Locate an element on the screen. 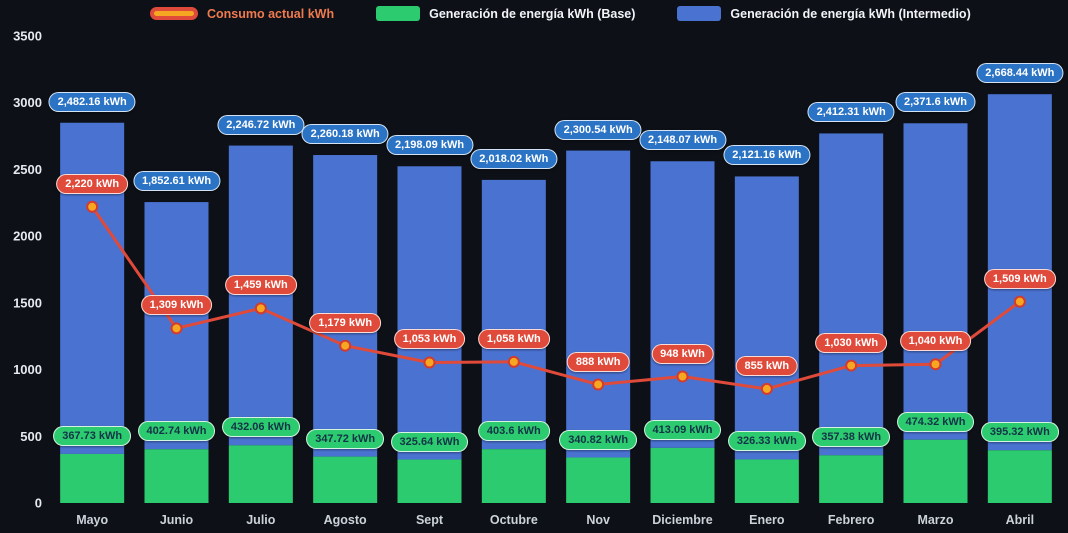  y-axis-tick-label: 1000 is located at coordinates (27, 369).